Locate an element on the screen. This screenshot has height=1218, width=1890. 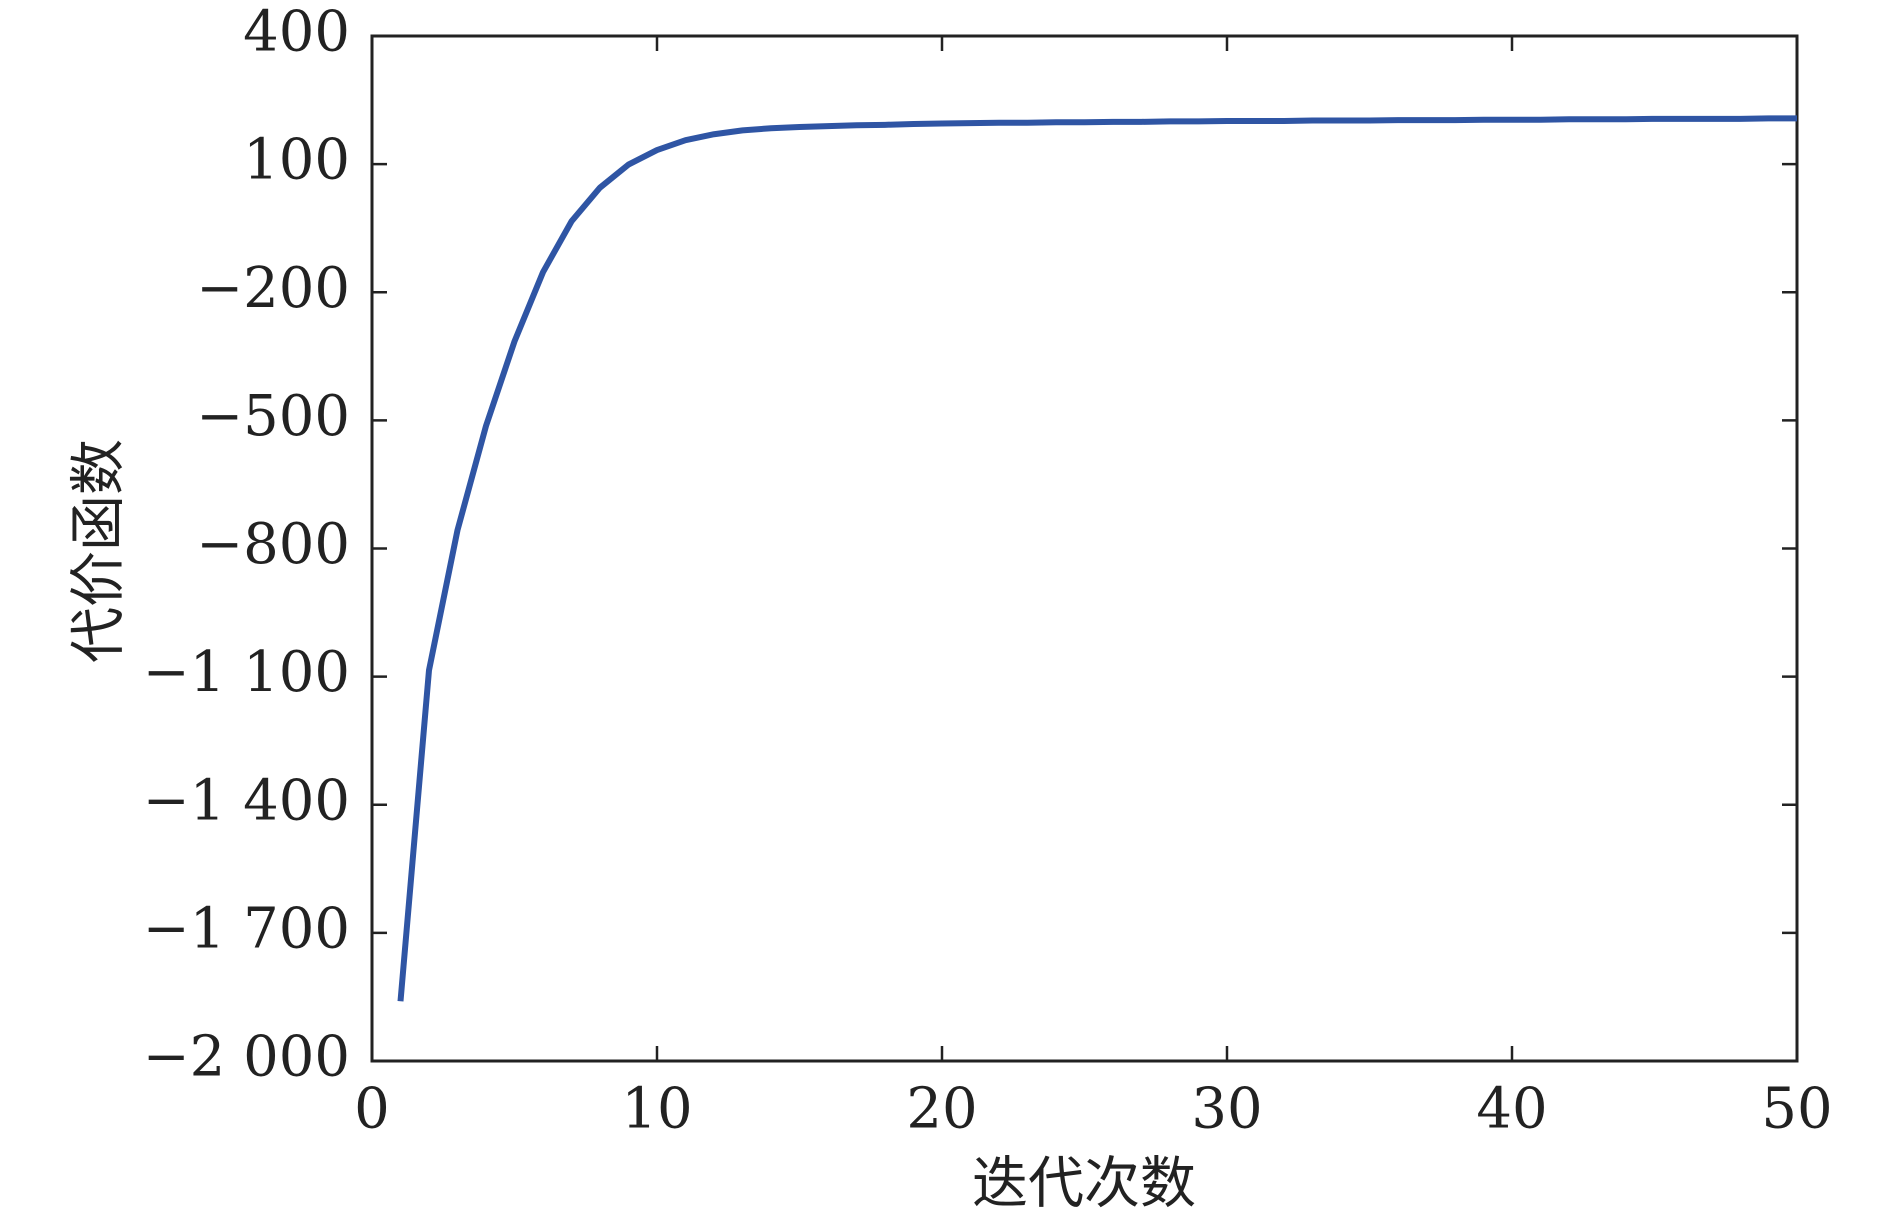
y-axis-label: 代价函数 is located at coordinates (99, 551).